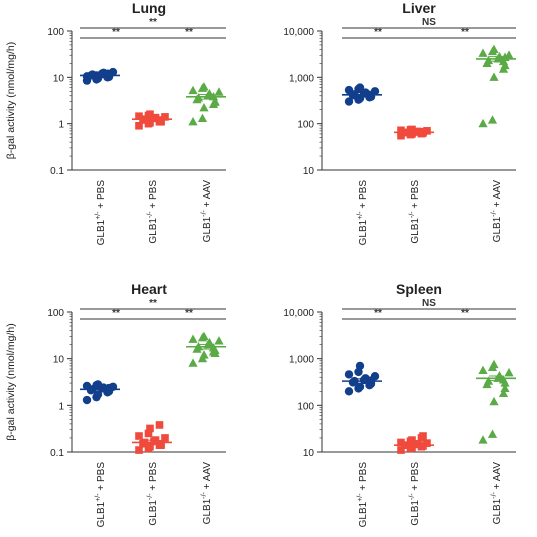 This screenshot has width=537, height=537. Describe the element at coordinates (298, 313) in the screenshot. I see `y-tick-label: 10,000` at that location.